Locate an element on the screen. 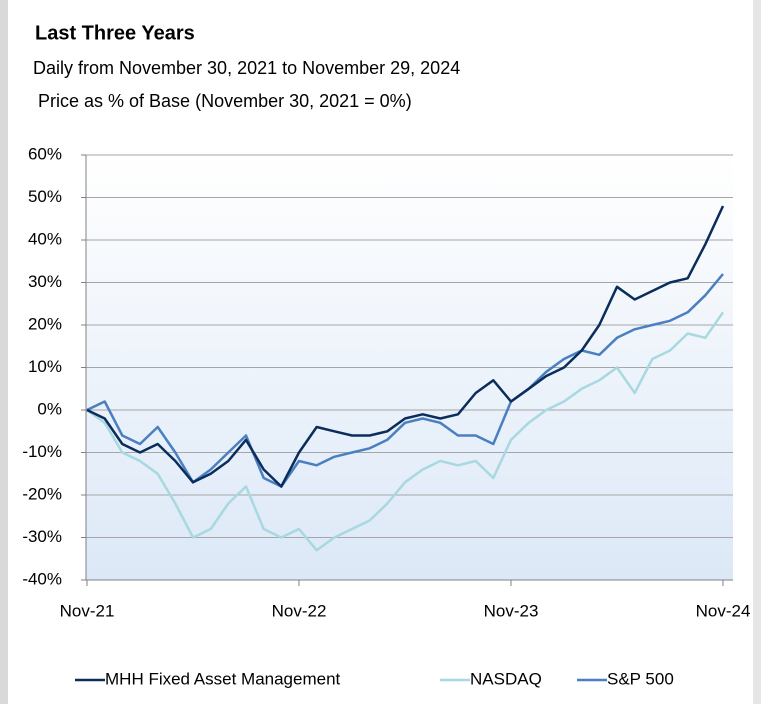  x-tick-label: Nov-22 is located at coordinates (299, 610).